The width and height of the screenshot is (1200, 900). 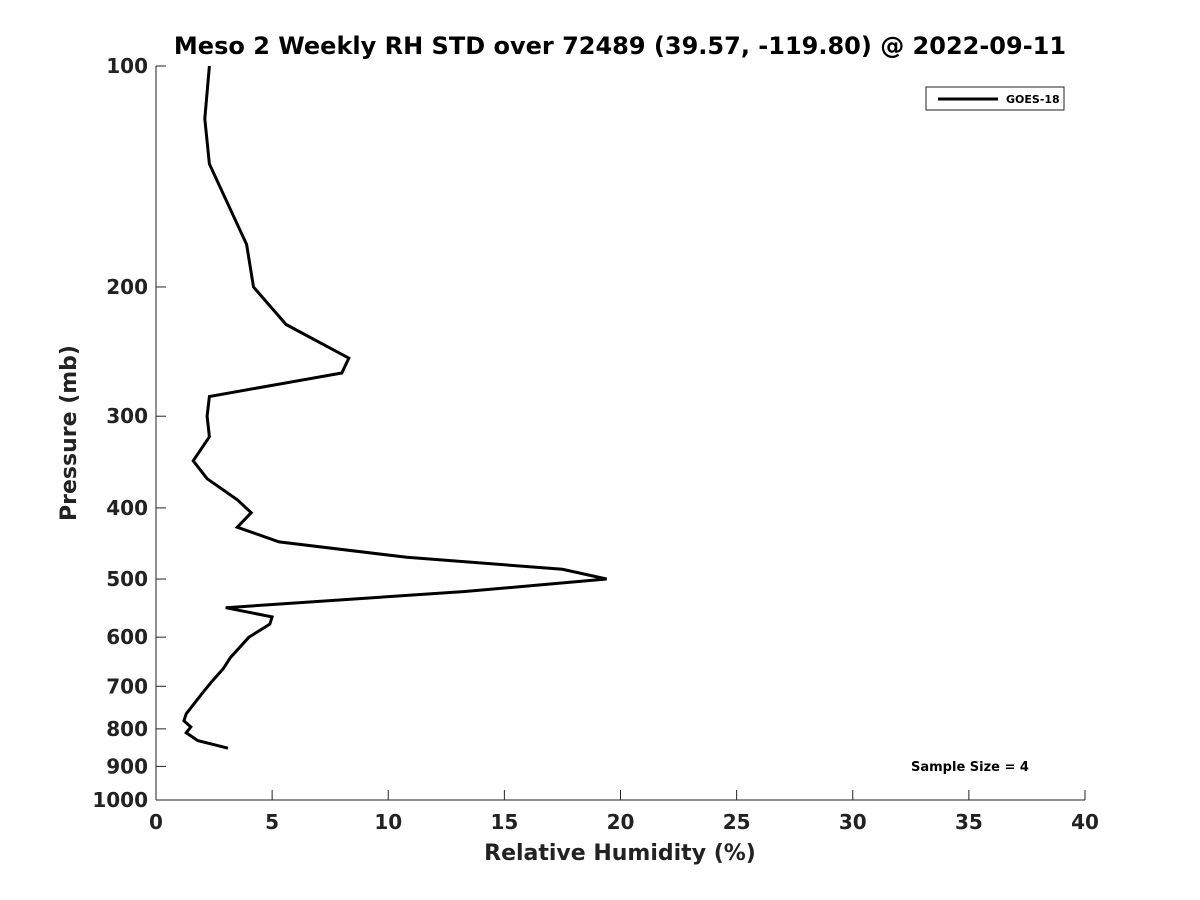 What do you see at coordinates (1033, 99) in the screenshot?
I see `legend-label-goes-18: GOES-18` at bounding box center [1033, 99].